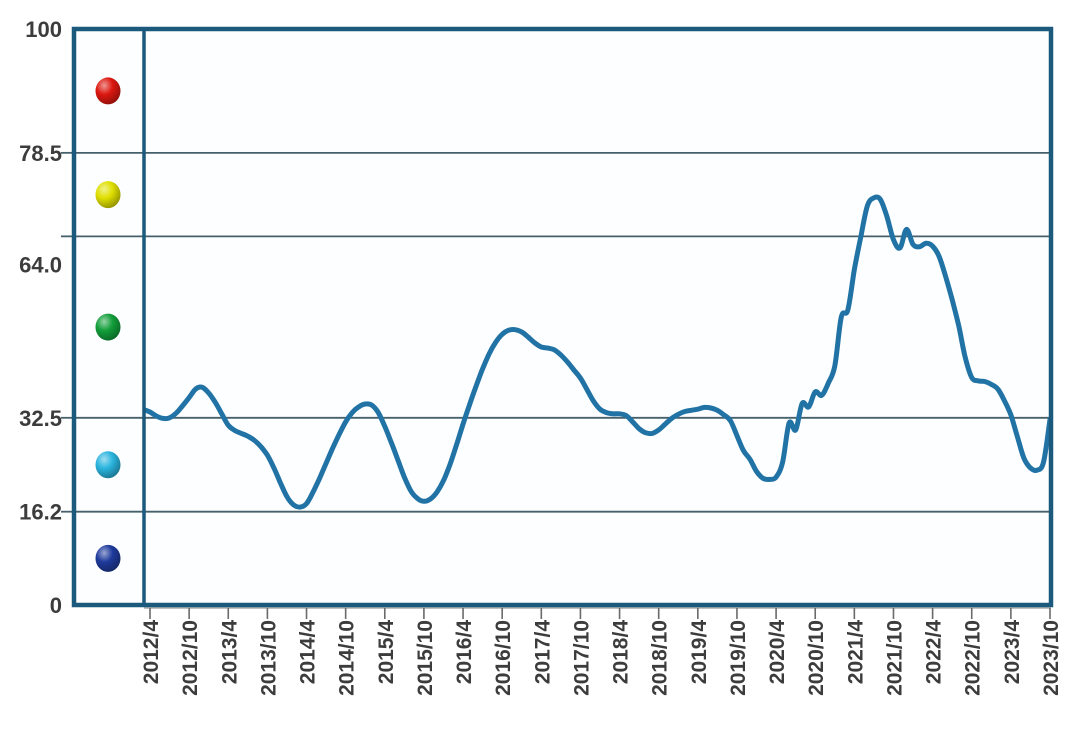 This screenshot has width=1080, height=738. I want to click on y-tick-label: 64.0, so click(40, 264).